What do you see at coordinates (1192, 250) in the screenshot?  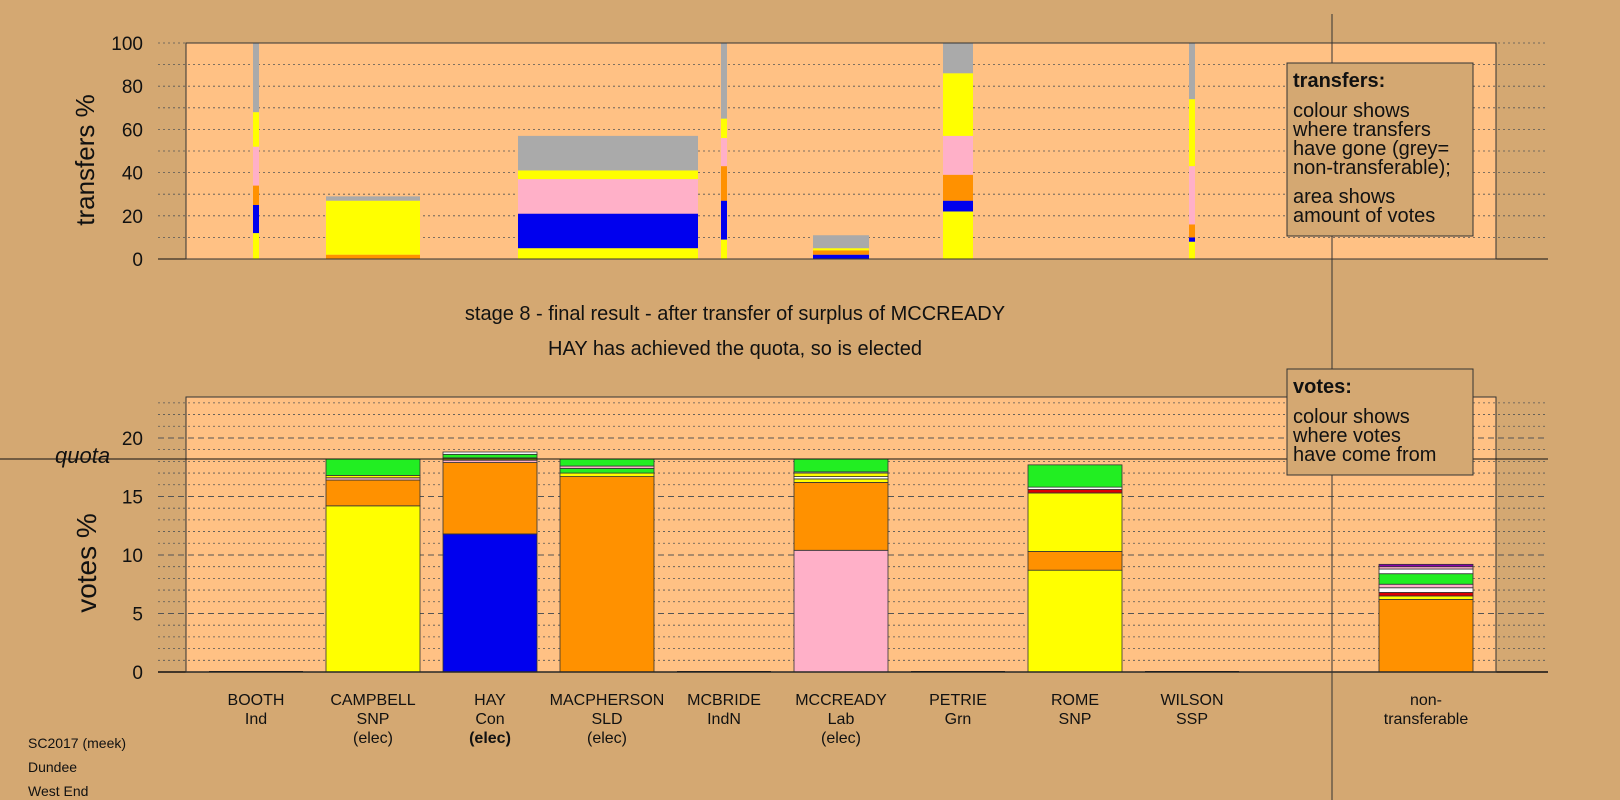 I see `transfer-segment-wilson-yellow` at bounding box center [1192, 250].